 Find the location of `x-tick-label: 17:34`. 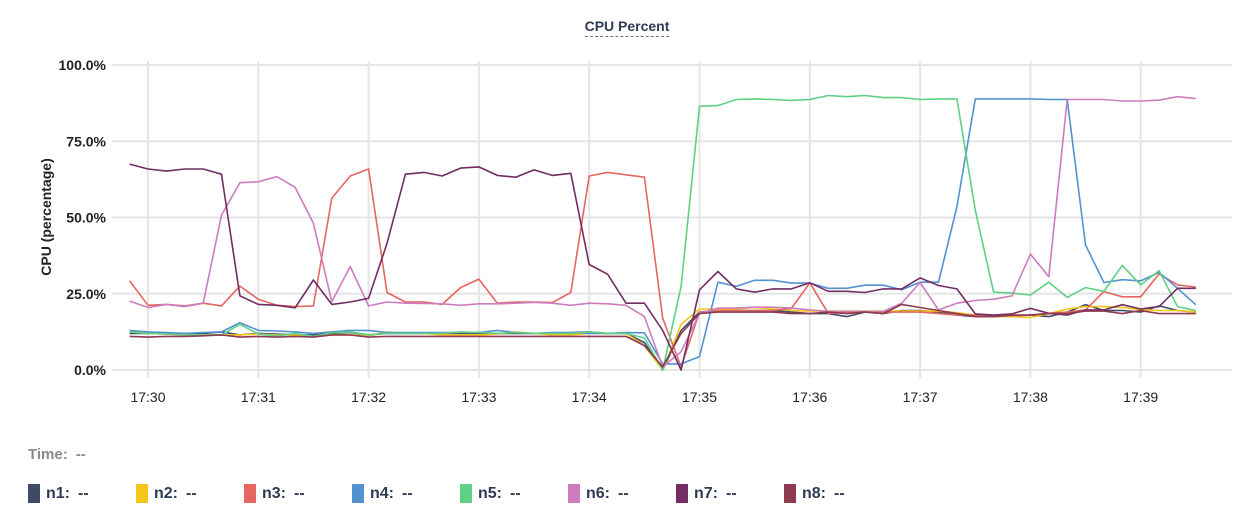

x-tick-label: 17:34 is located at coordinates (589, 397).